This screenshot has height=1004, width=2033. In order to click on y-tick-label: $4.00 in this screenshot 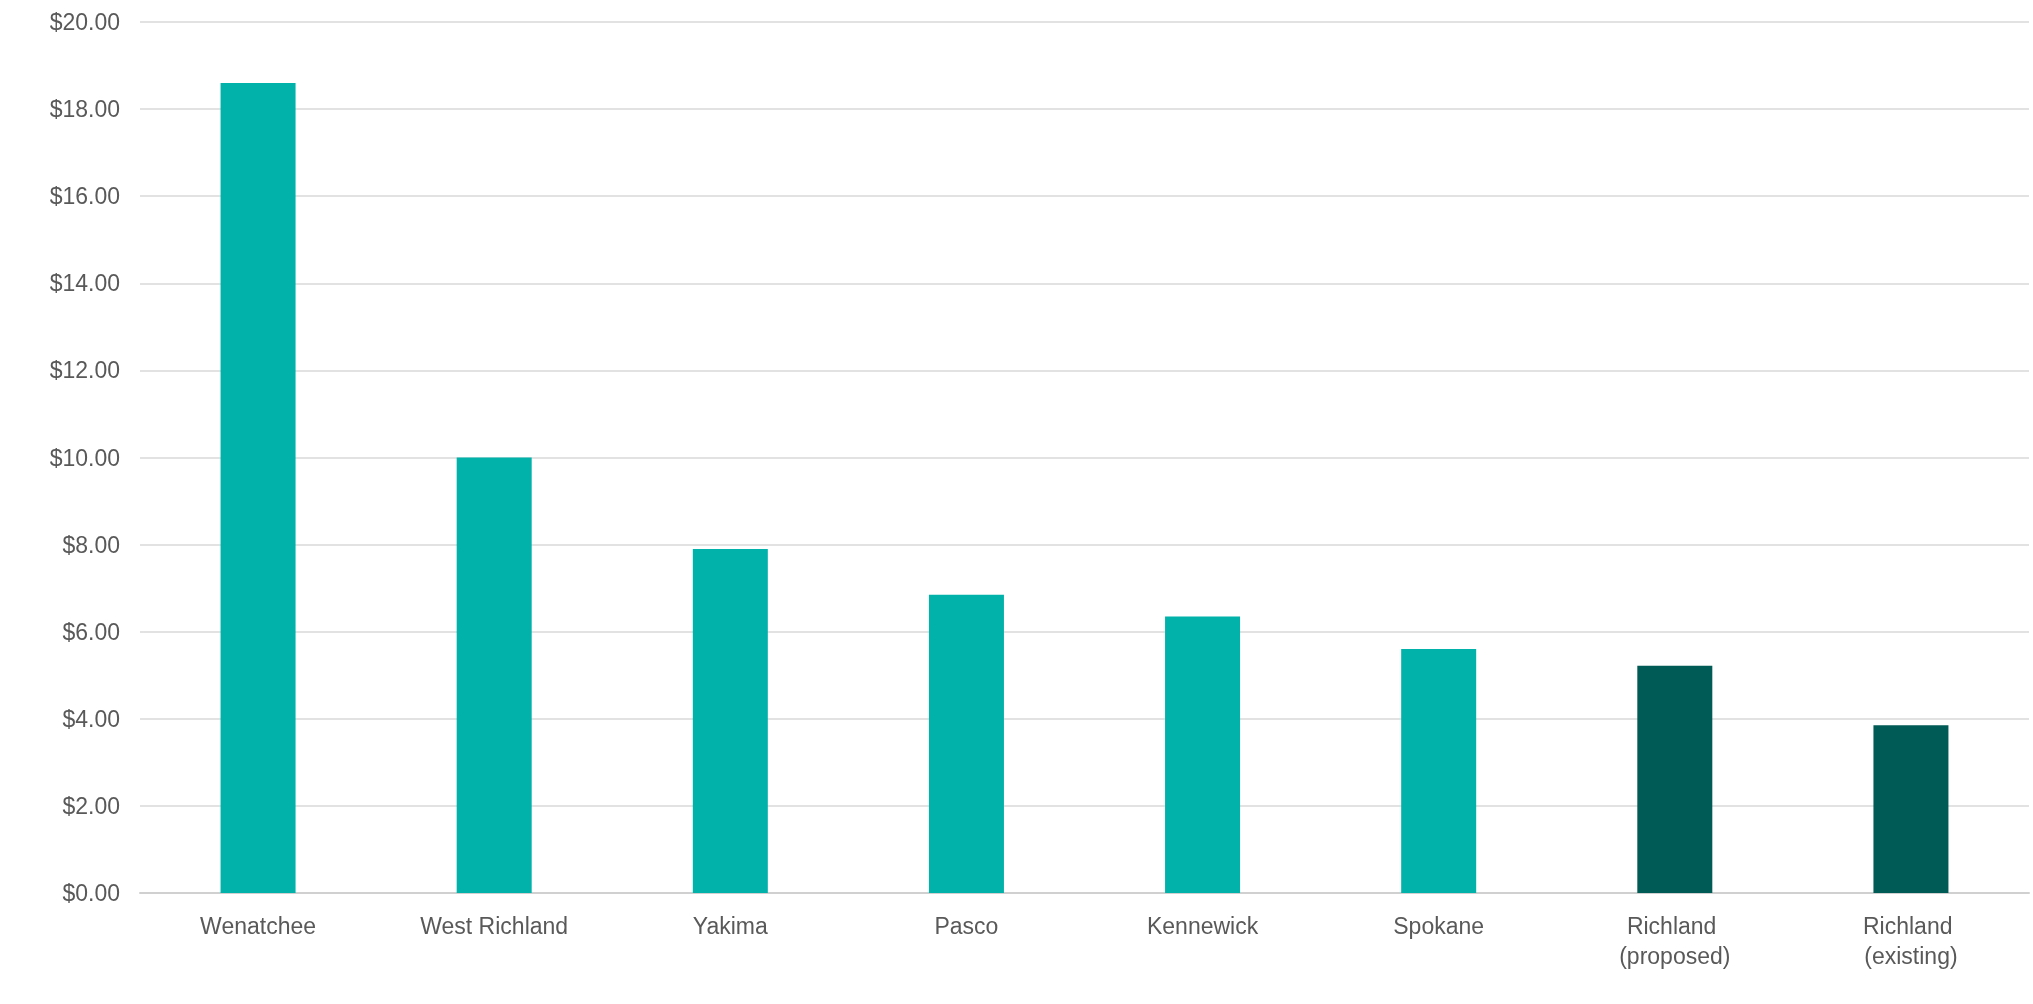, I will do `click(91, 718)`.